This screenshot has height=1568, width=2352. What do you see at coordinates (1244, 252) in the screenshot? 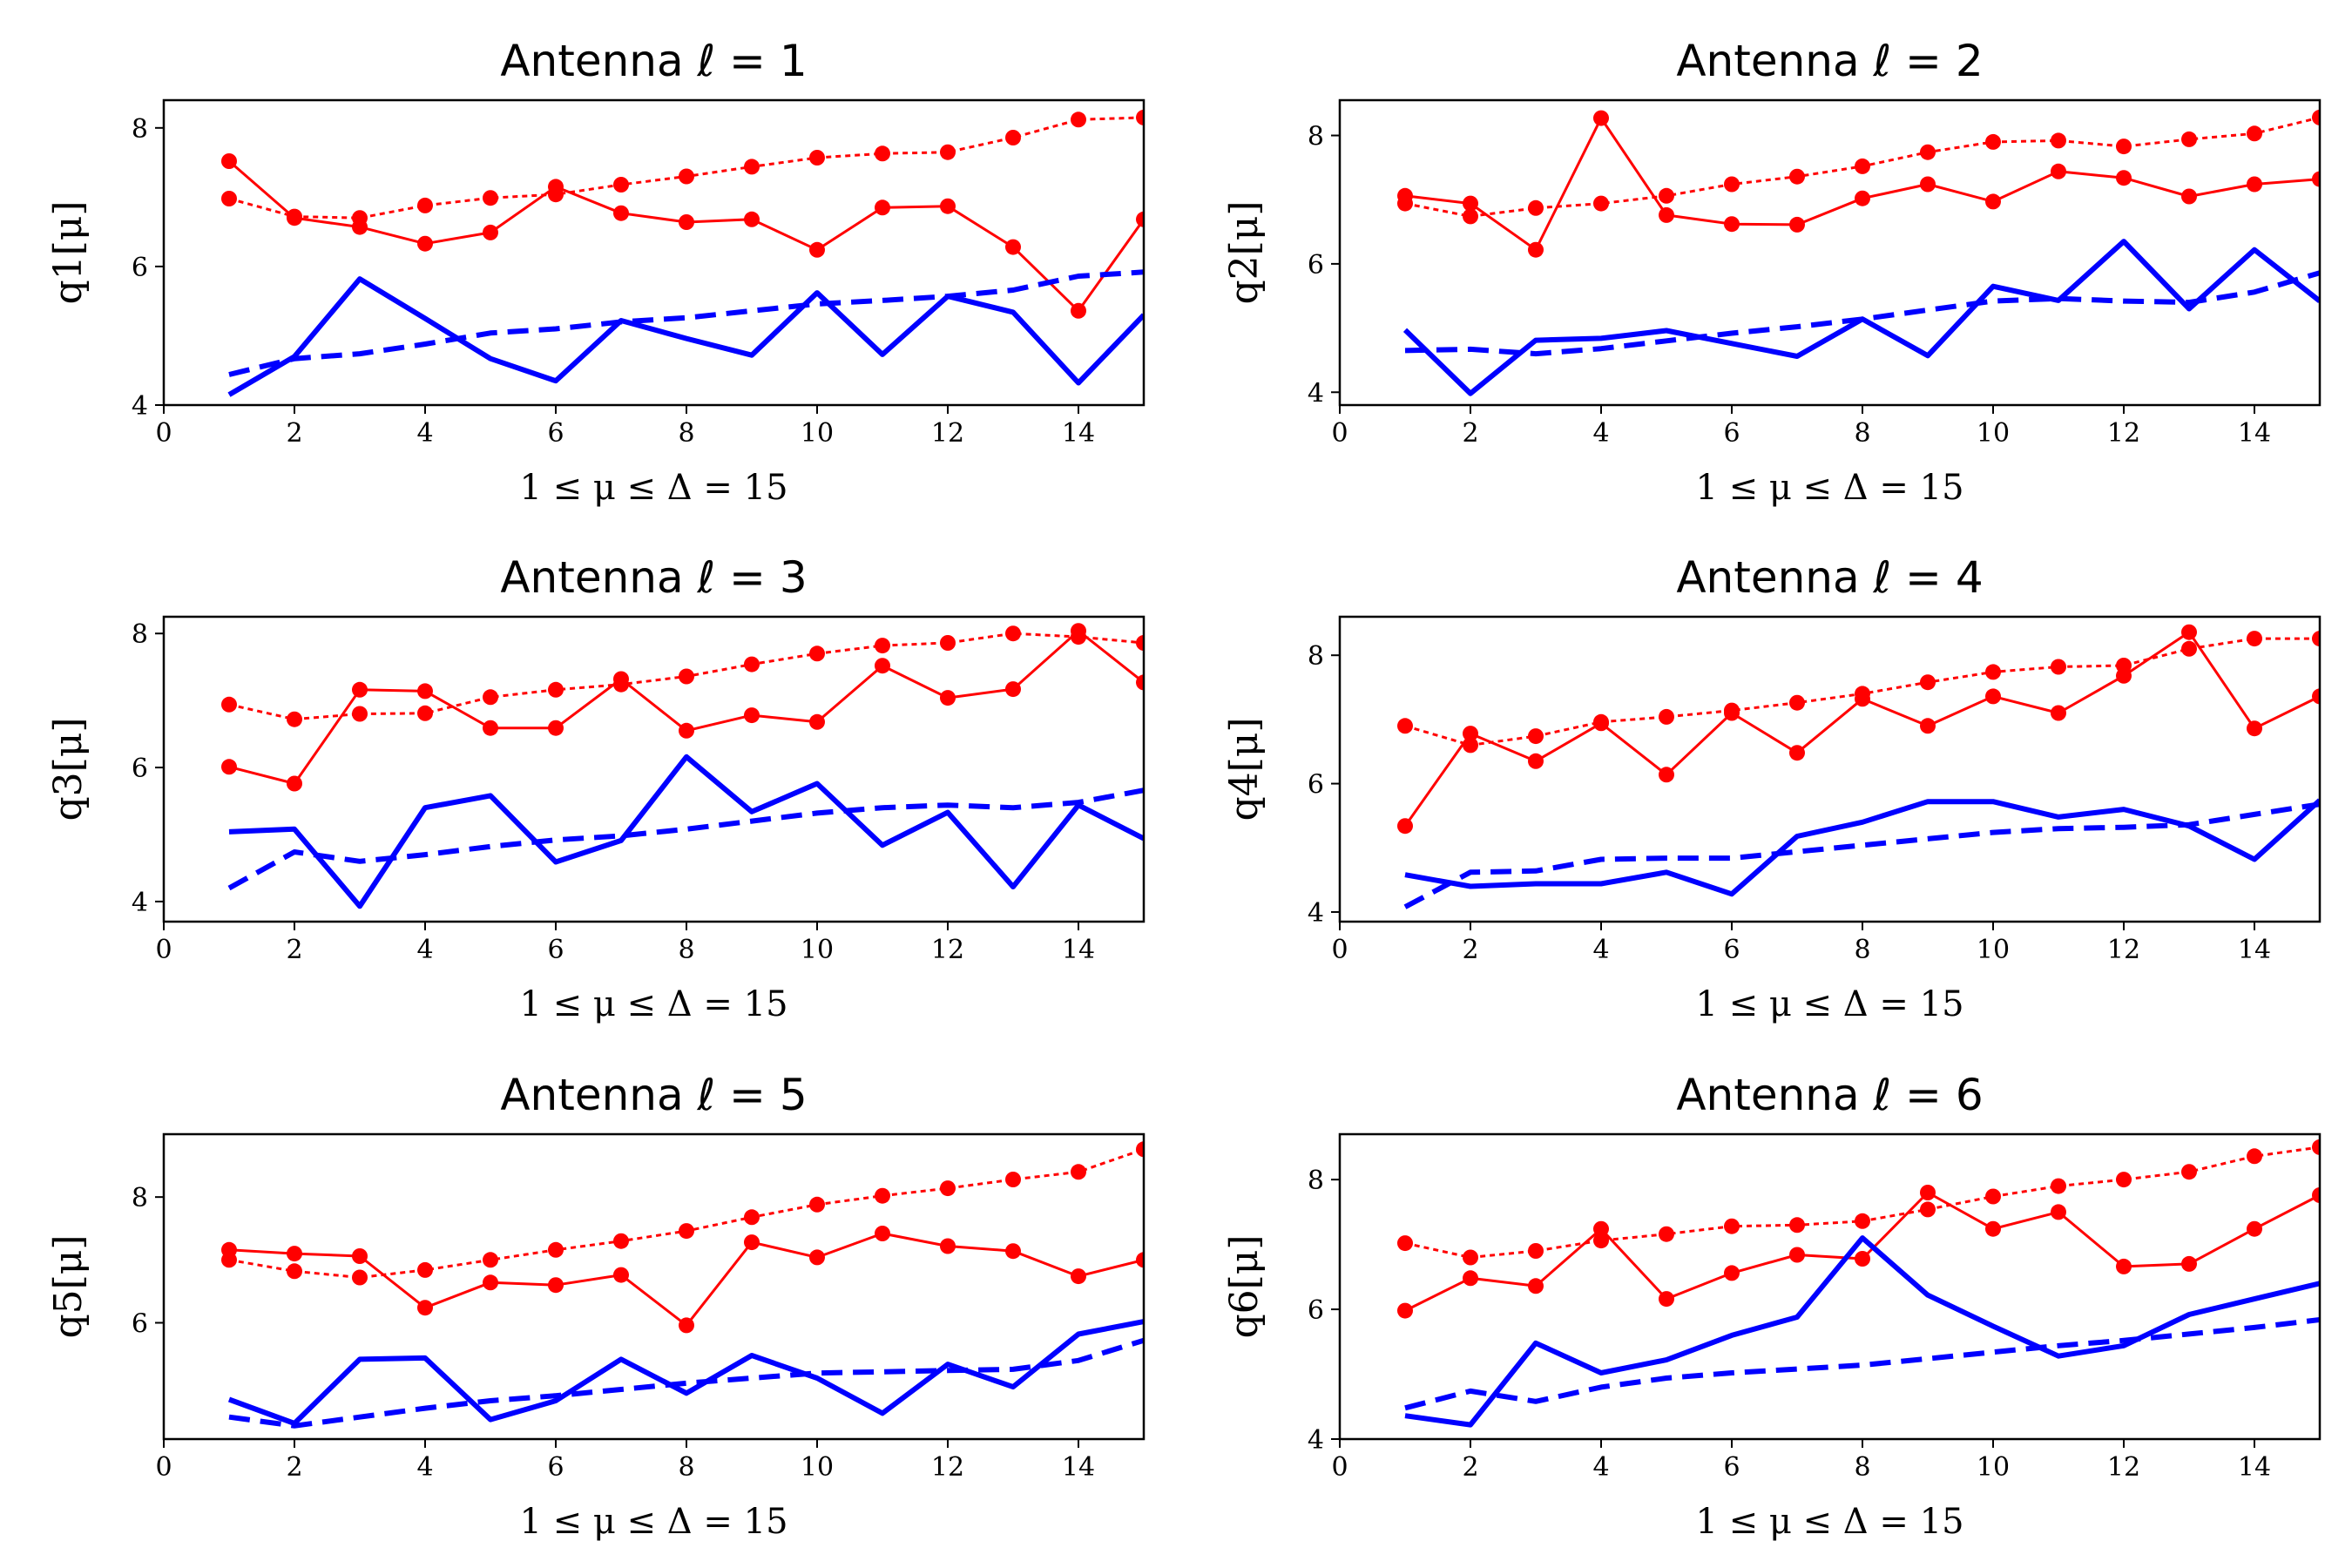
I see `y-axis-label: q2[μ]` at bounding box center [1244, 252].